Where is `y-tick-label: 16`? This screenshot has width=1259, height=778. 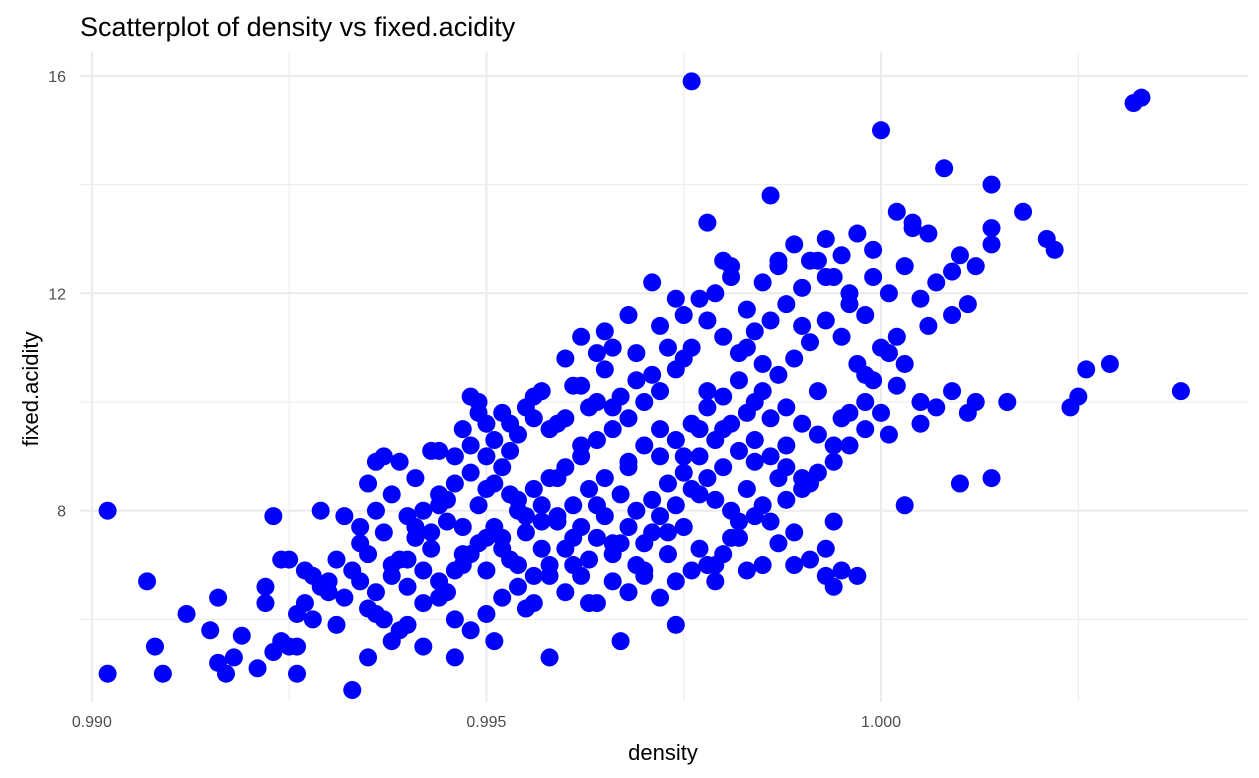 y-tick-label: 16 is located at coordinates (57, 77).